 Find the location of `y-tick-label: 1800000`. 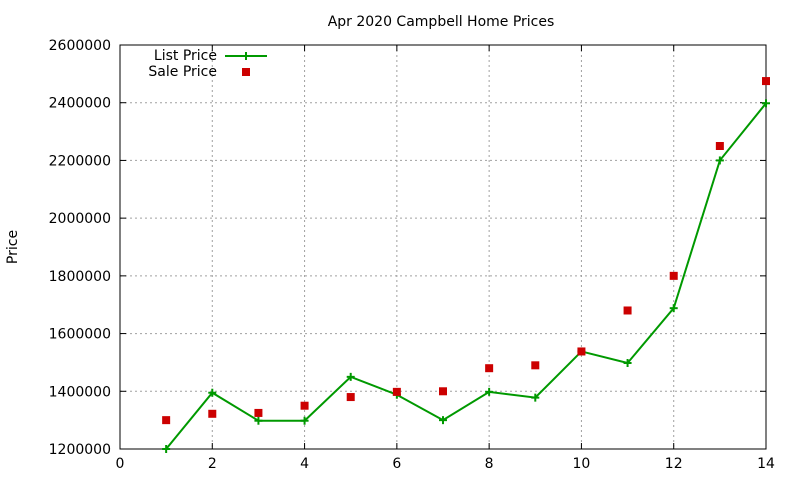

y-tick-label: 1800000 is located at coordinates (80, 277).